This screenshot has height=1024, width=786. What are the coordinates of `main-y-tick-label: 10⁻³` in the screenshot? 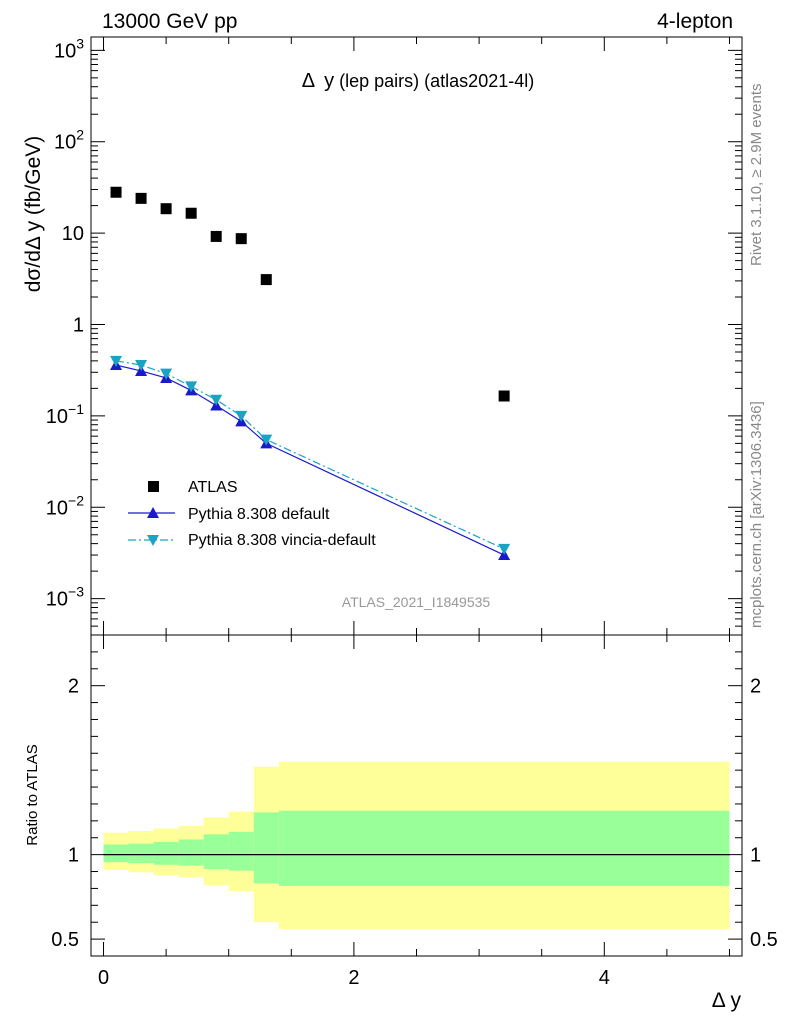 It's located at (65, 597).